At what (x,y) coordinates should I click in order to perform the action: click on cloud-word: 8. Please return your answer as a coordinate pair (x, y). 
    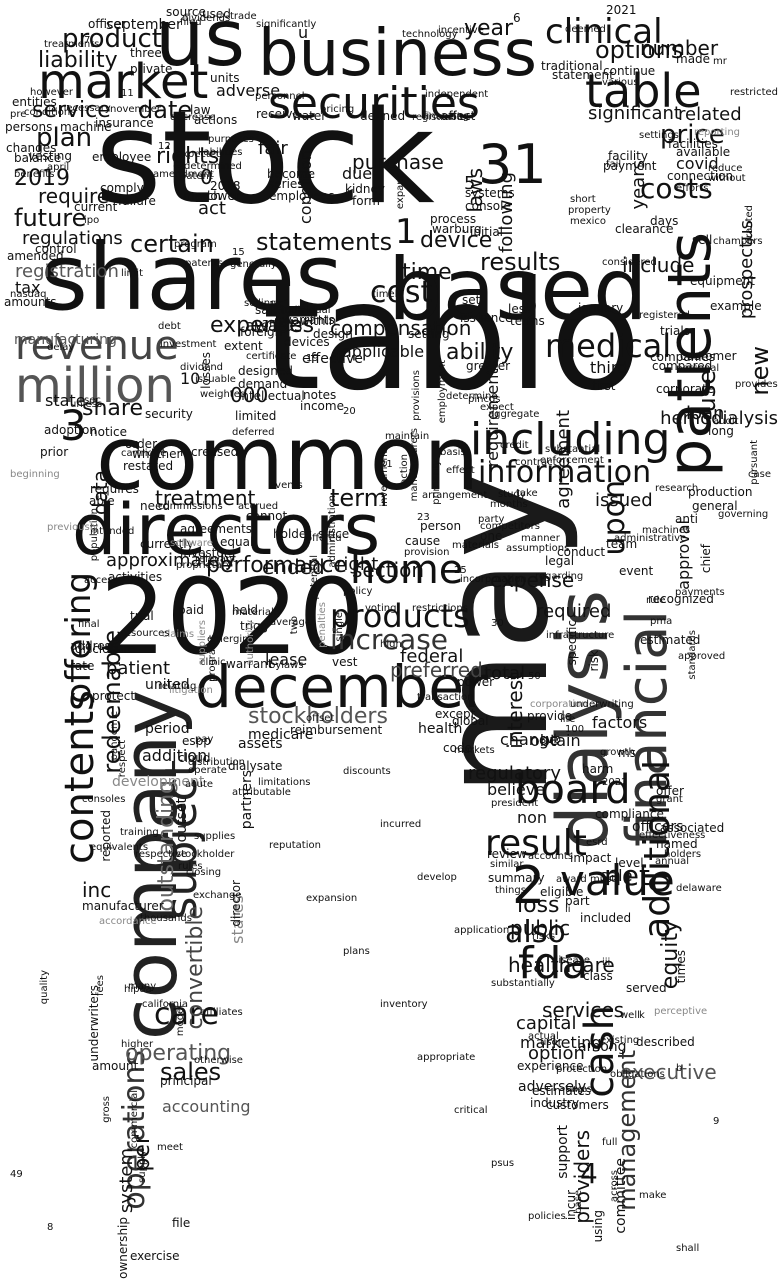
    Looking at the image, I should click on (50, 1227).